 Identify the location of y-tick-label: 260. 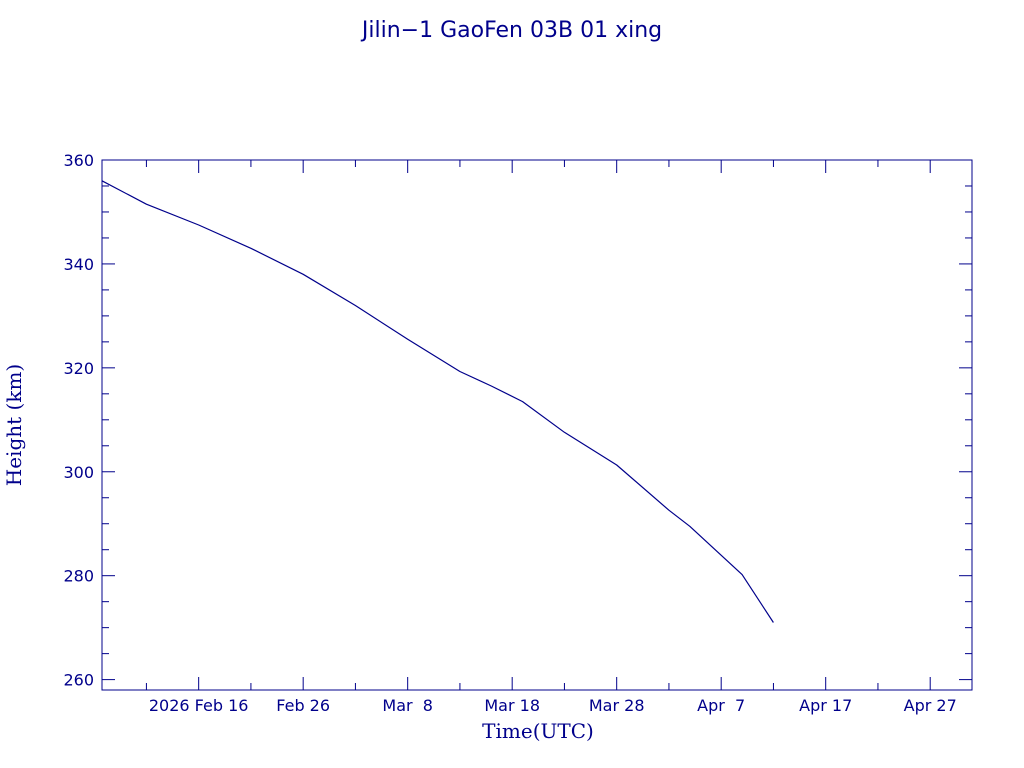
(78, 680).